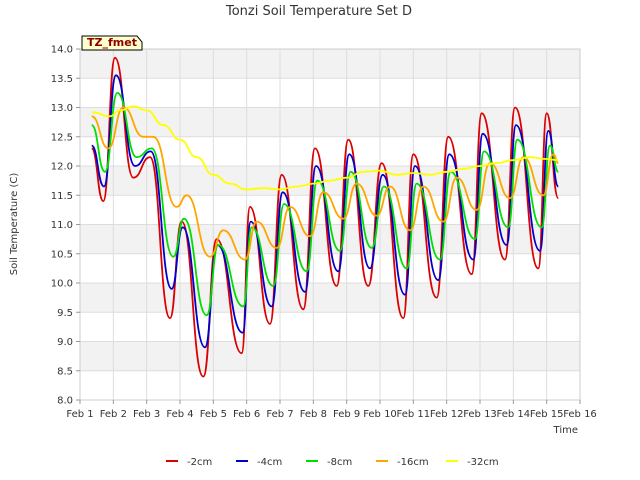  I want to click on x-tick-label: Feb 11, so click(414, 414).